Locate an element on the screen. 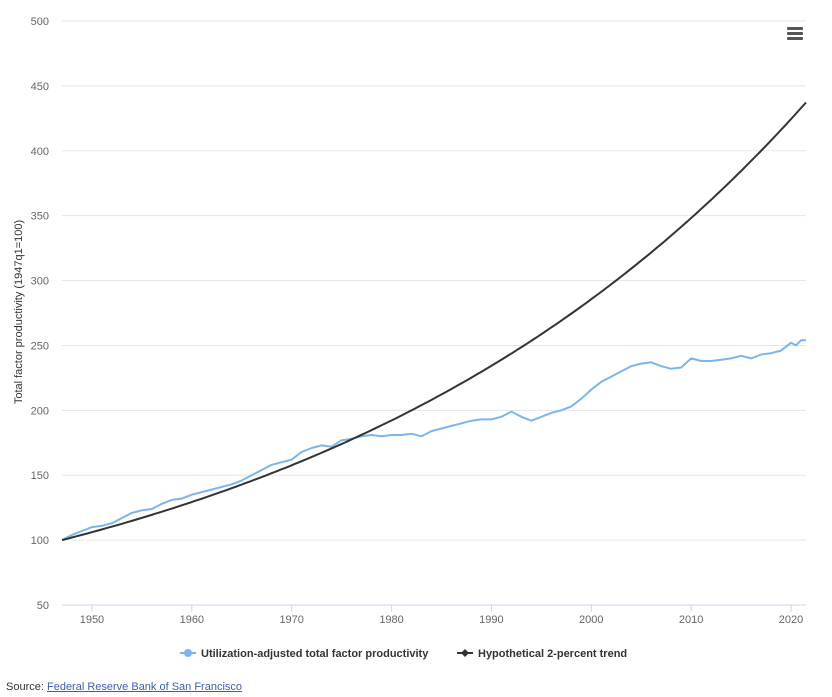  legend-label: Hypothetical 2-percent trend is located at coordinates (552, 654).